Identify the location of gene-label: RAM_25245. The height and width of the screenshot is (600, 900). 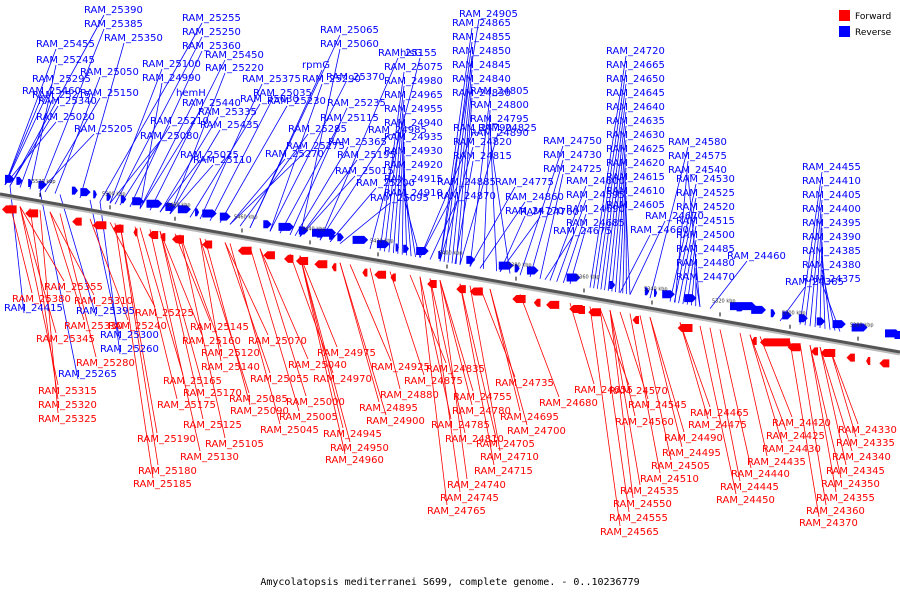
(65, 60).